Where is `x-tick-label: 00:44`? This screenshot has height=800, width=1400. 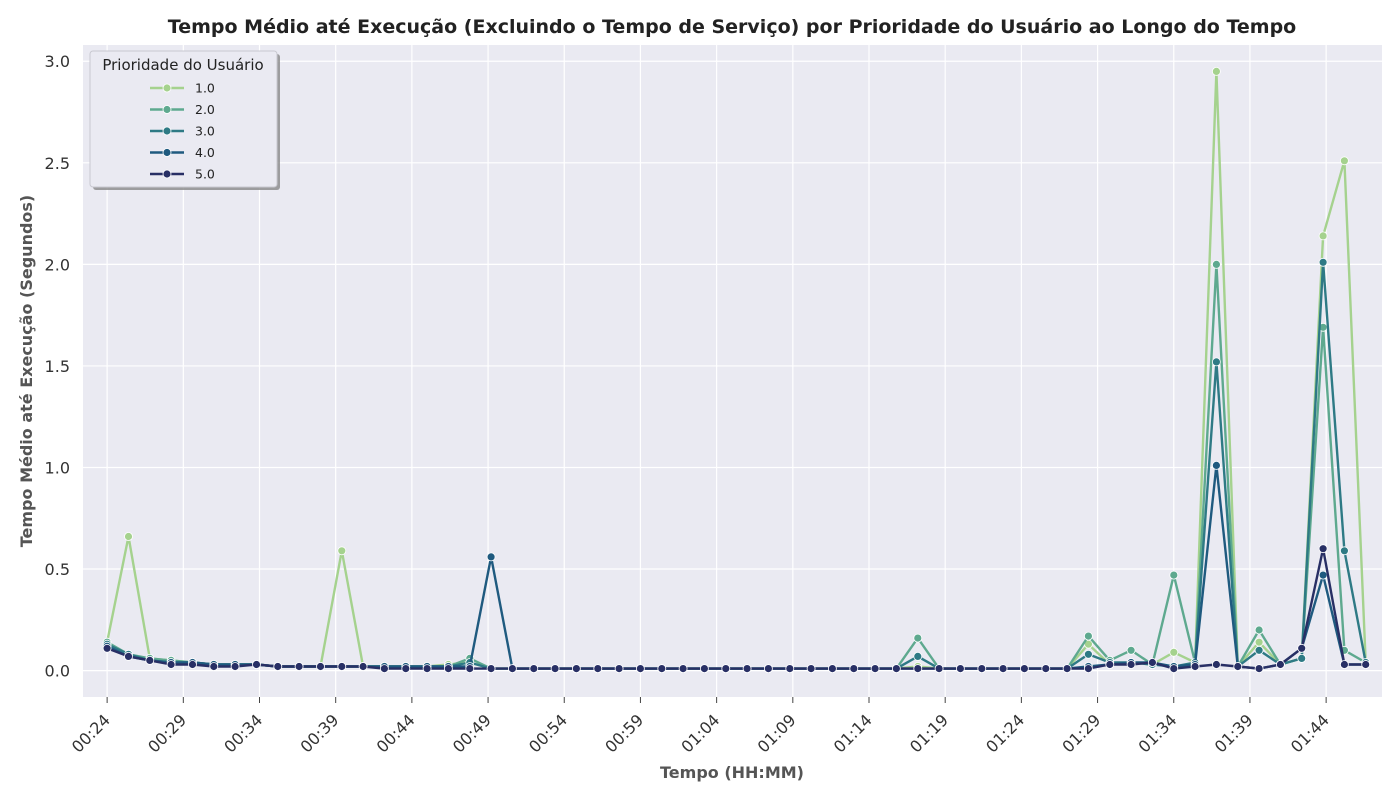
x-tick-label: 00:44 is located at coordinates (396, 733).